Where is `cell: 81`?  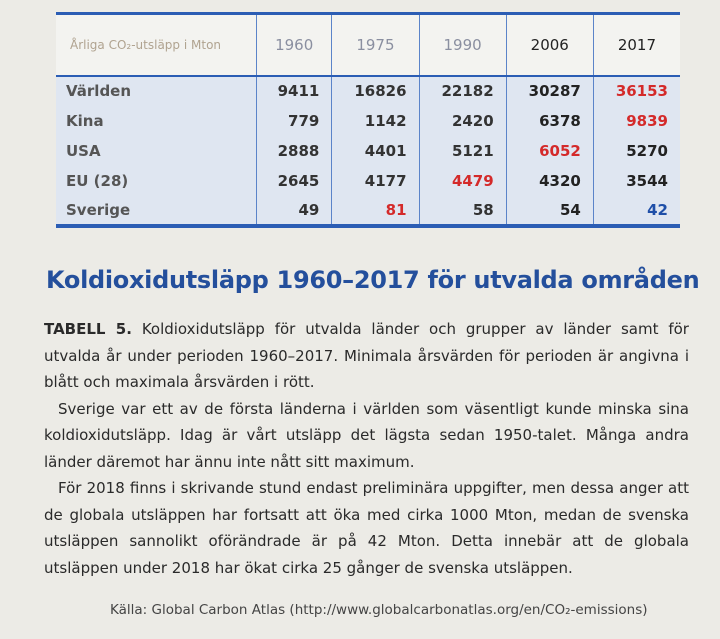
cell: 81 is located at coordinates (375, 210).